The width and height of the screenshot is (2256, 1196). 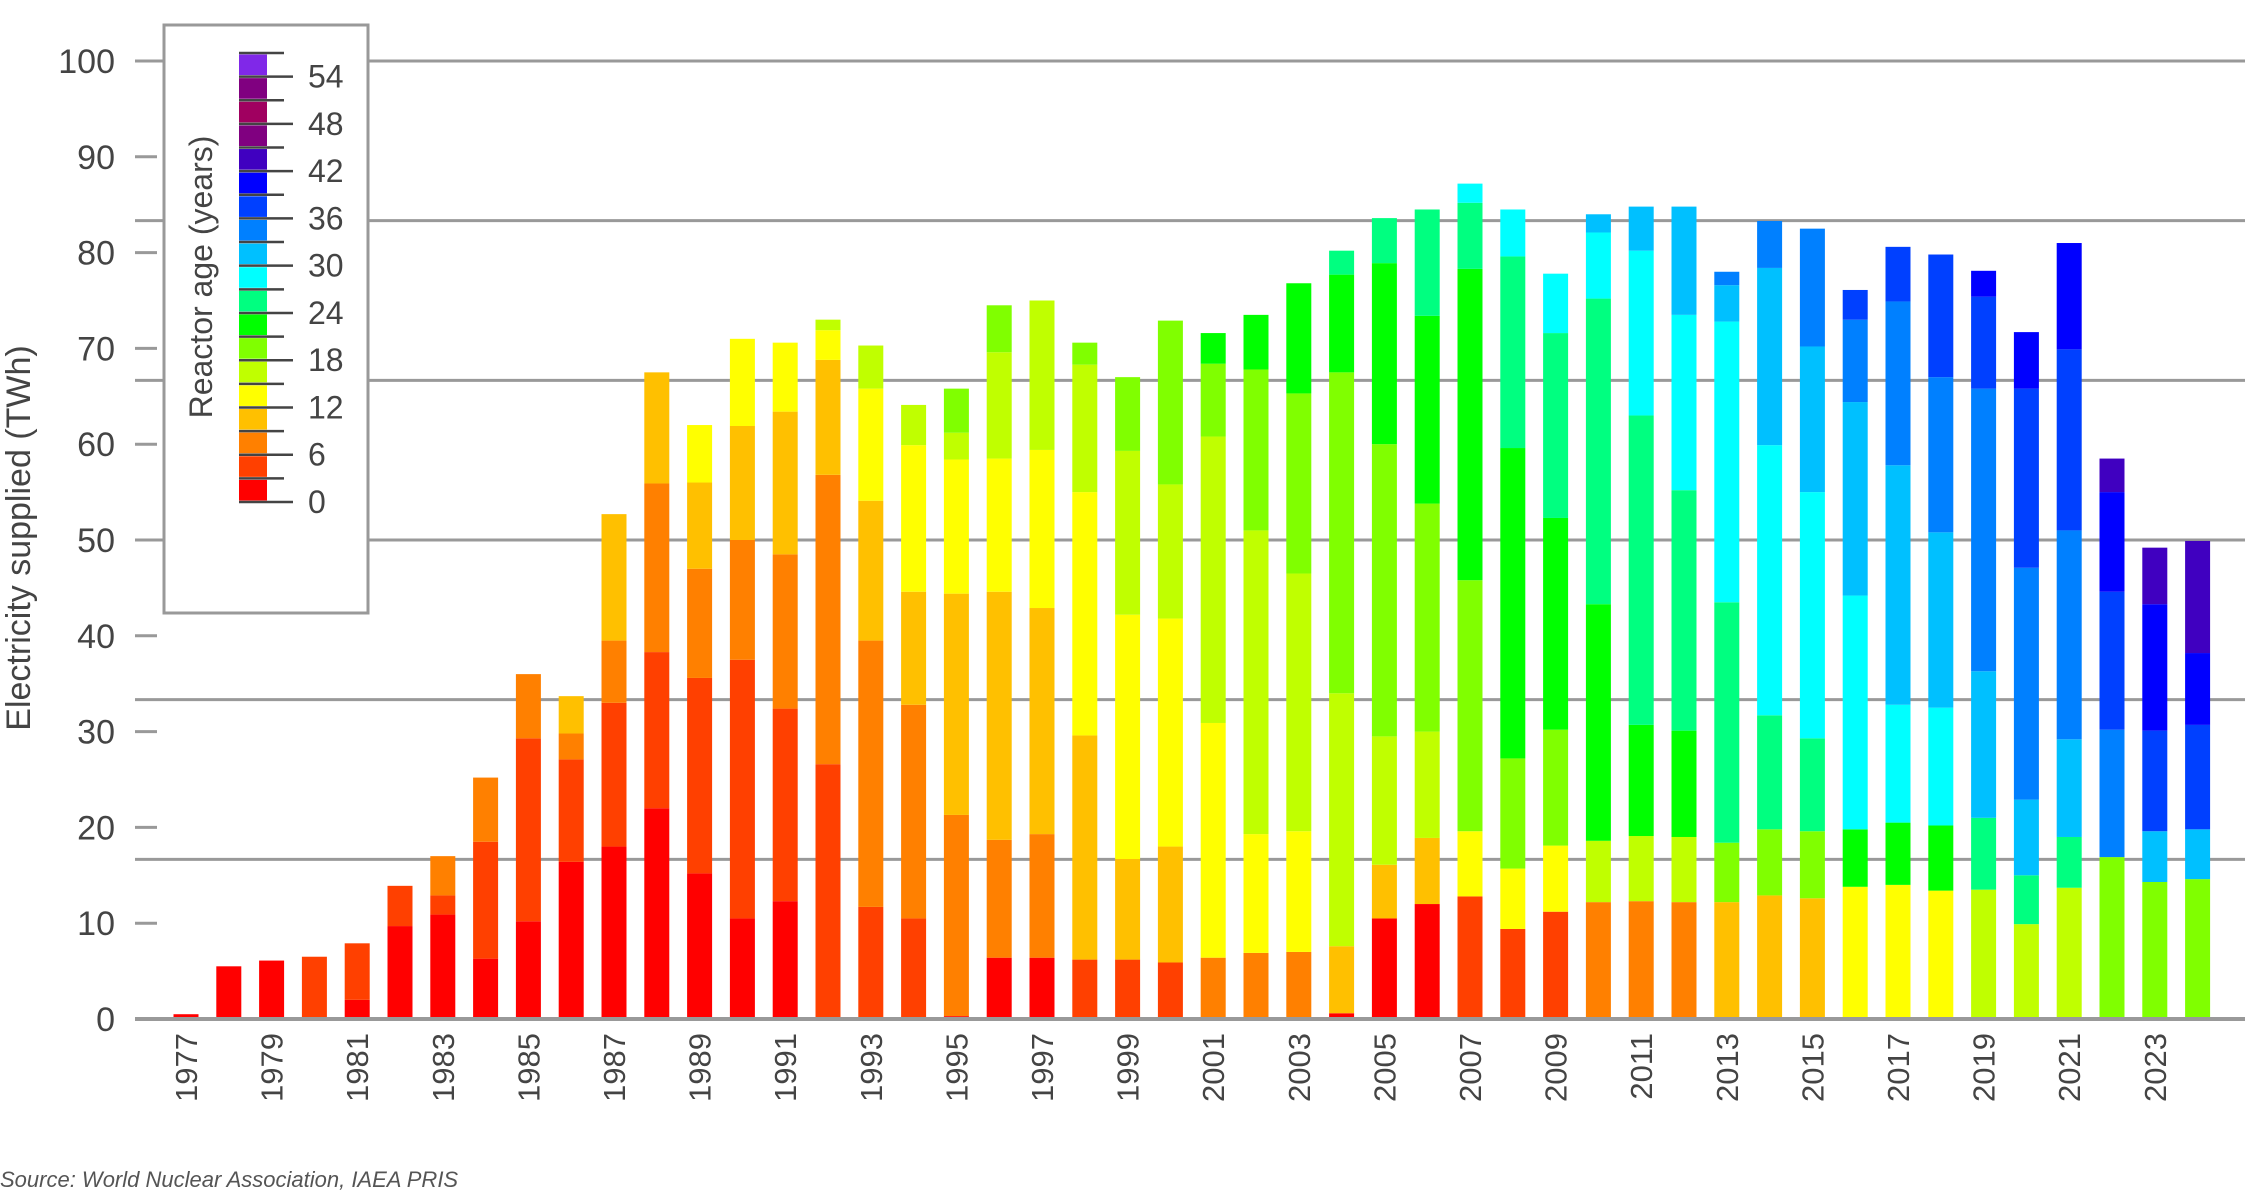 I want to click on bar-2003, so click(x=1299, y=651).